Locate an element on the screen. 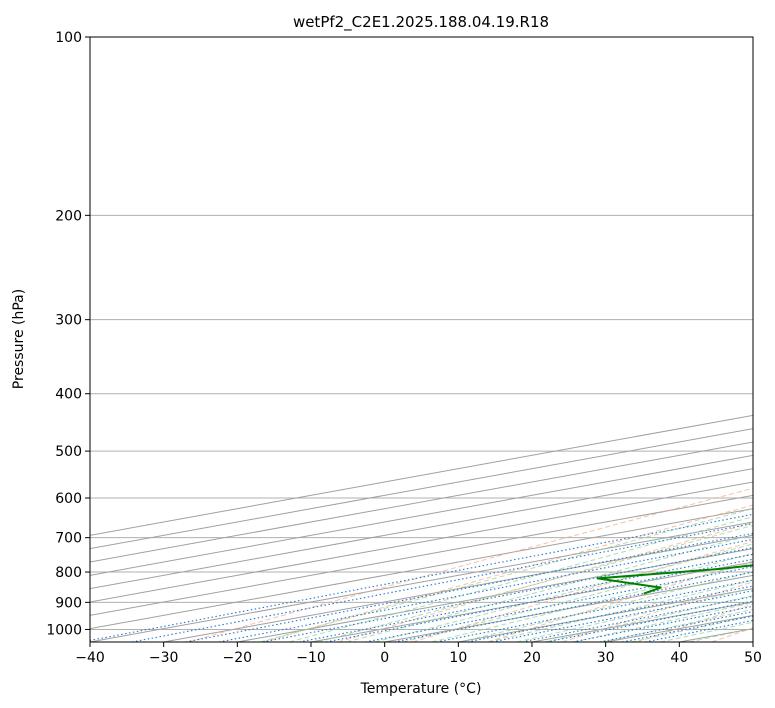 The height and width of the screenshot is (708, 775). y-tick-label: 500 is located at coordinates (68, 452).